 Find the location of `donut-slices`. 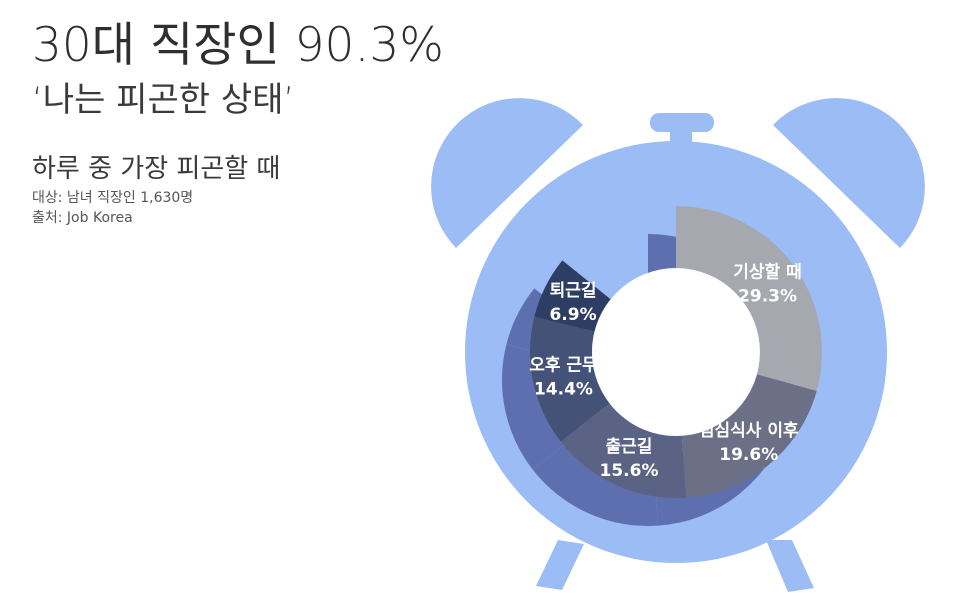

donut-slices is located at coordinates (675, 352).